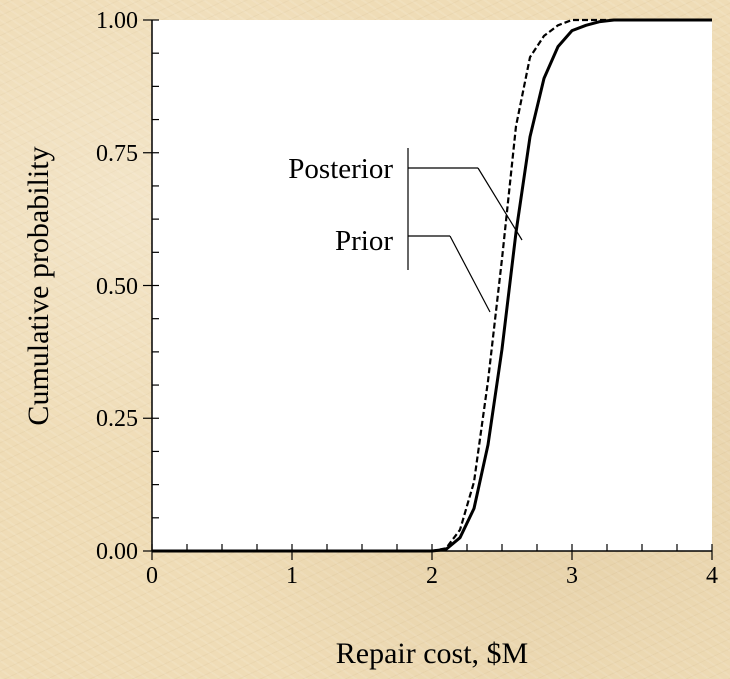 This screenshot has width=730, height=679. I want to click on y-tick-label: 0.25, so click(117, 419).